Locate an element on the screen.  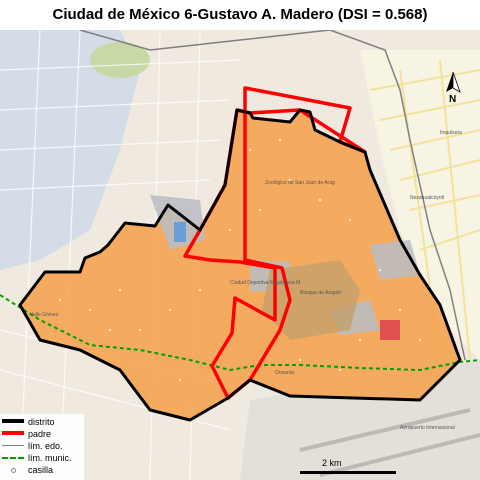
scale-bar: 2 km is located at coordinates (348, 468).